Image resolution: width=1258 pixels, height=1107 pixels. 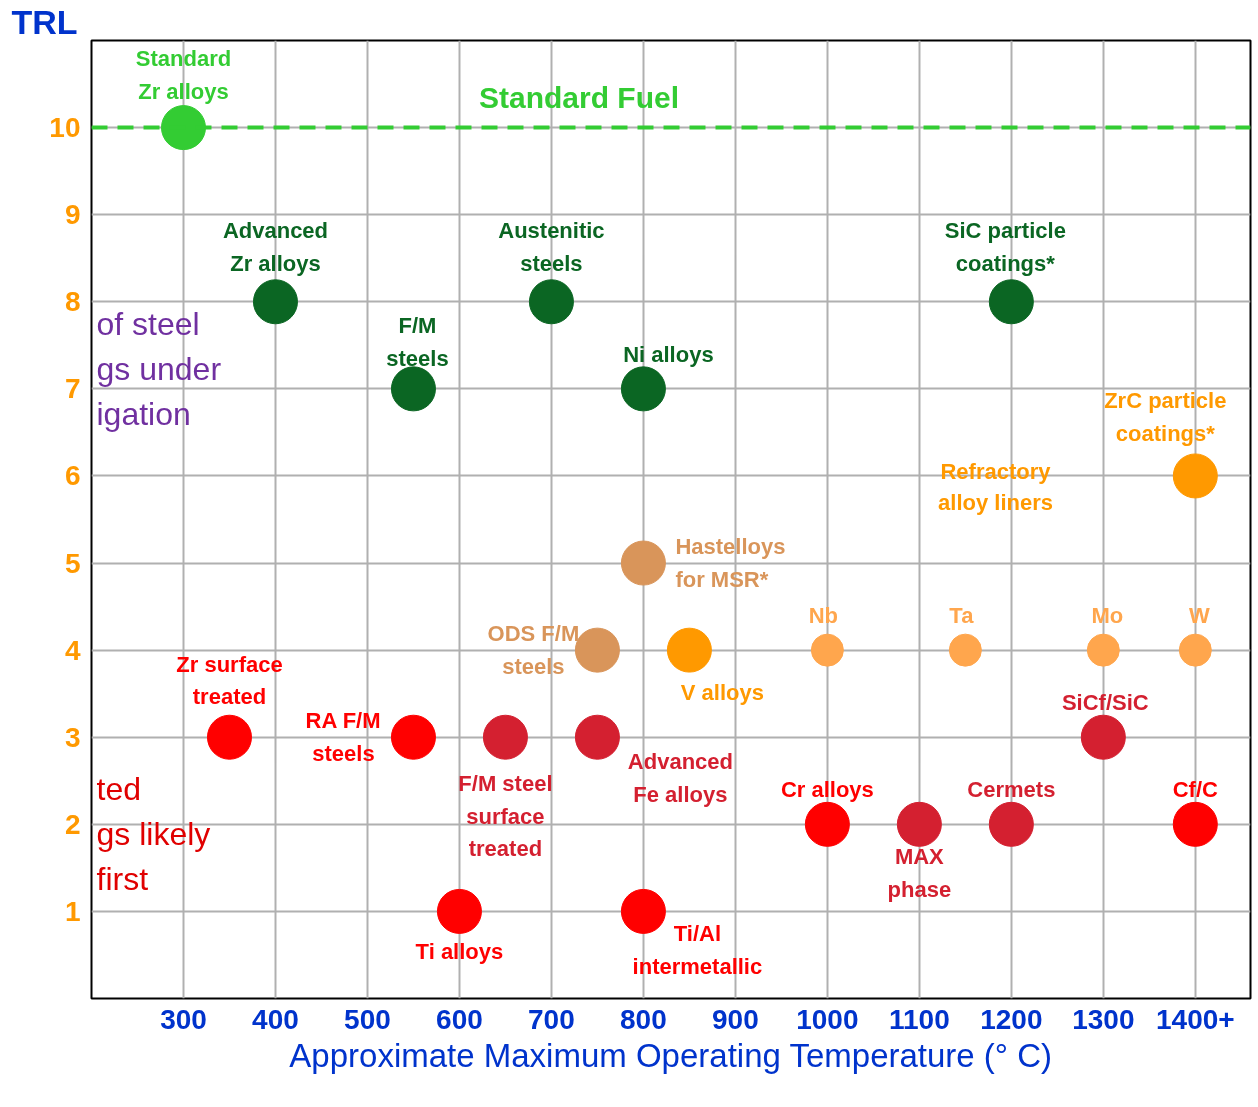 I want to click on x-tick-label: 1200, so click(x=1011, y=1019).